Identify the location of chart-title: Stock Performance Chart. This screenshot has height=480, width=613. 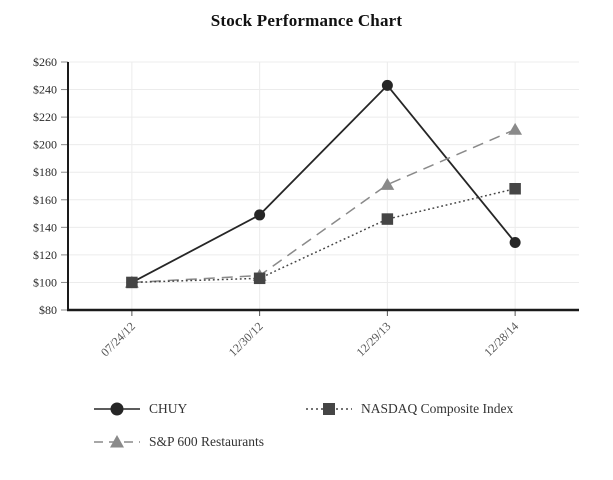
(306, 20).